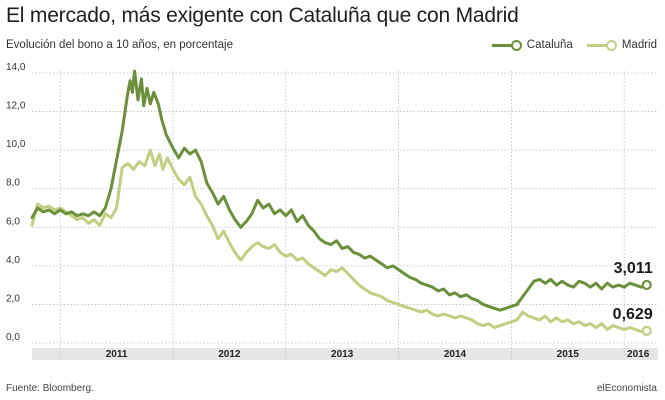 The image size is (665, 400). Describe the element at coordinates (646, 285) in the screenshot. I see `end-marker-cataluna` at that location.